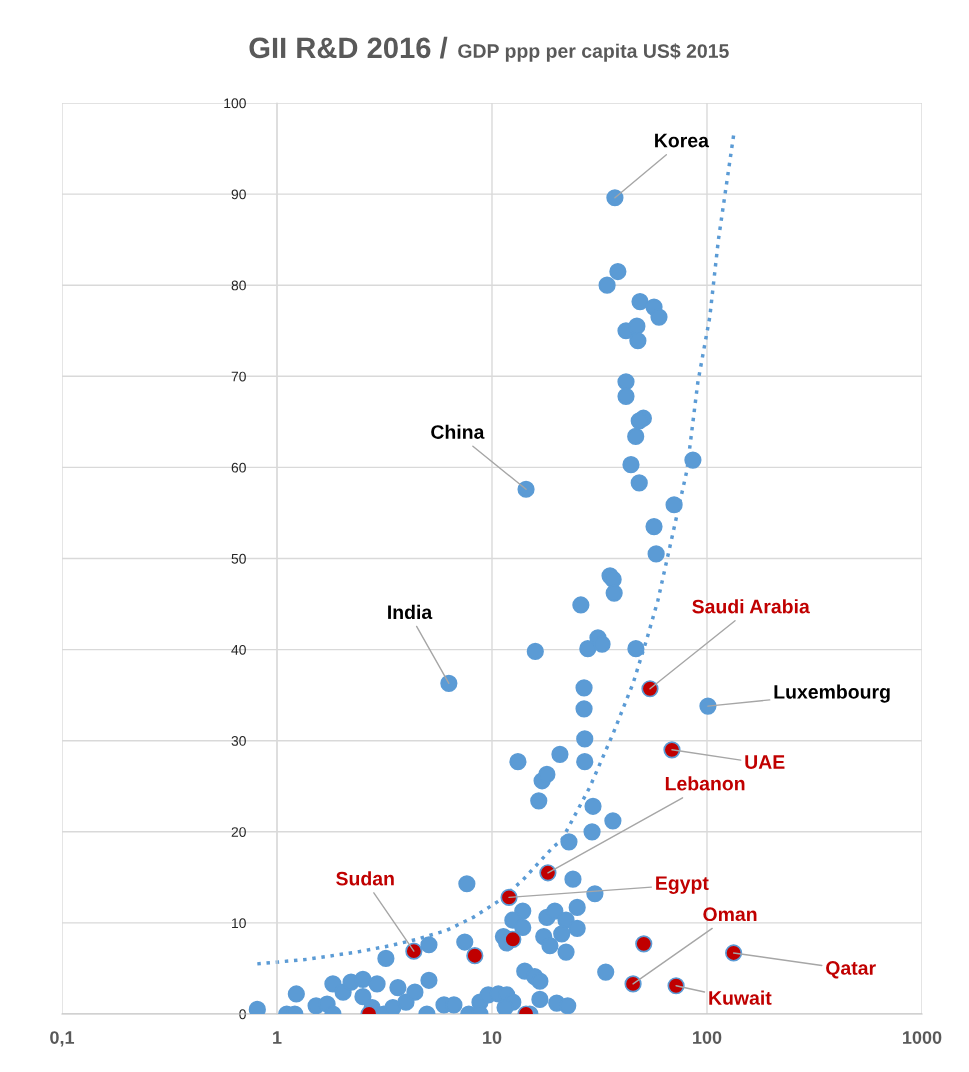 The width and height of the screenshot is (969, 1072). What do you see at coordinates (238, 194) in the screenshot?
I see `y-tick-label: 90` at bounding box center [238, 194].